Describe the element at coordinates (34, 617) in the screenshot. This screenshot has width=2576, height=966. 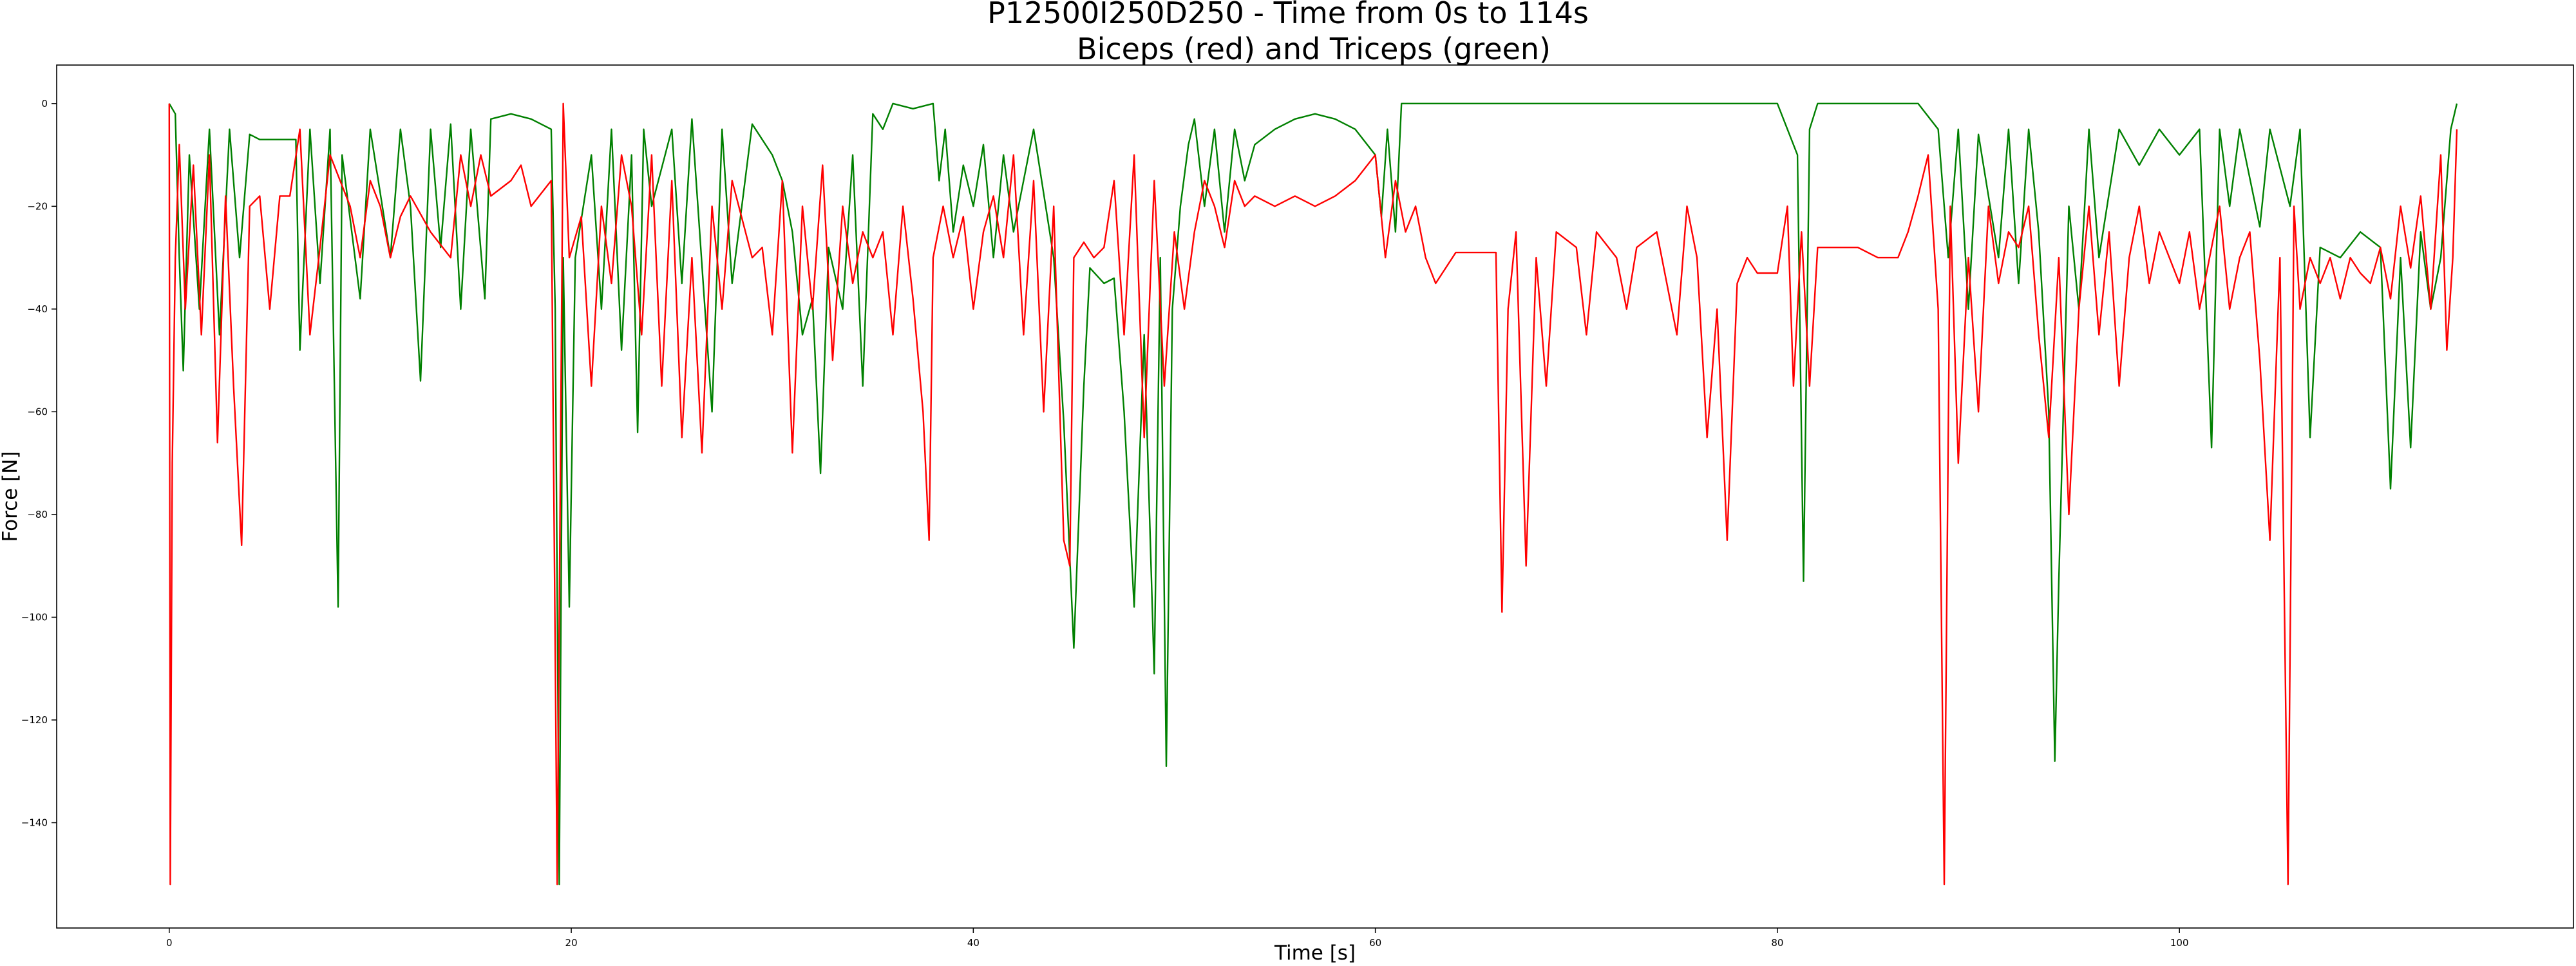
I see `y-tick-label: −100` at that location.